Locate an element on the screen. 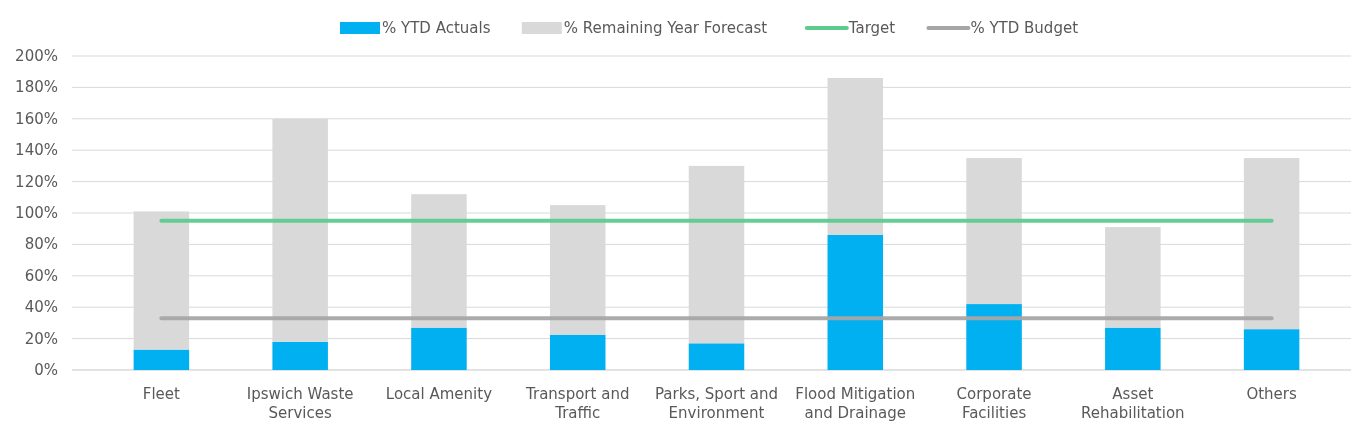 Image resolution: width=1369 pixels, height=434 pixels. x-tick-label: Corporate Facilities is located at coordinates (994, 403).